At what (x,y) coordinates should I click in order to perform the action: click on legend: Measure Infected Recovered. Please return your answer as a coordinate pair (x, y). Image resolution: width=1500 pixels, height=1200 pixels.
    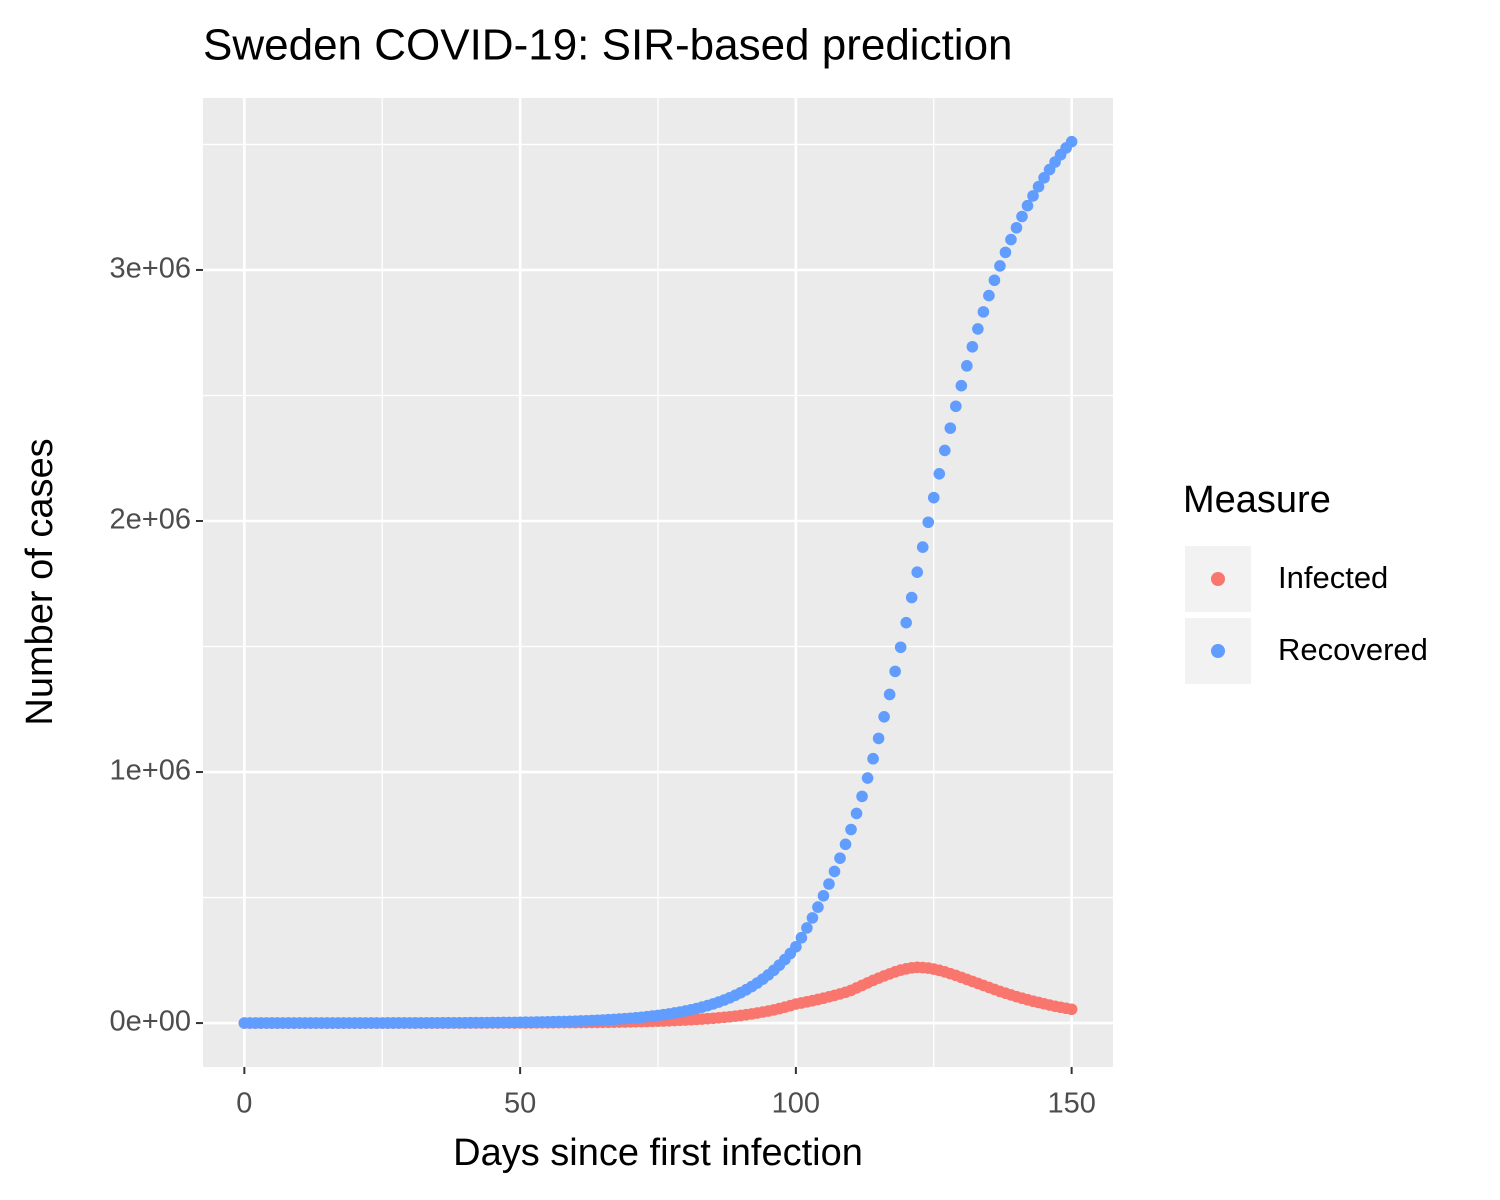
    Looking at the image, I should click on (1305, 581).